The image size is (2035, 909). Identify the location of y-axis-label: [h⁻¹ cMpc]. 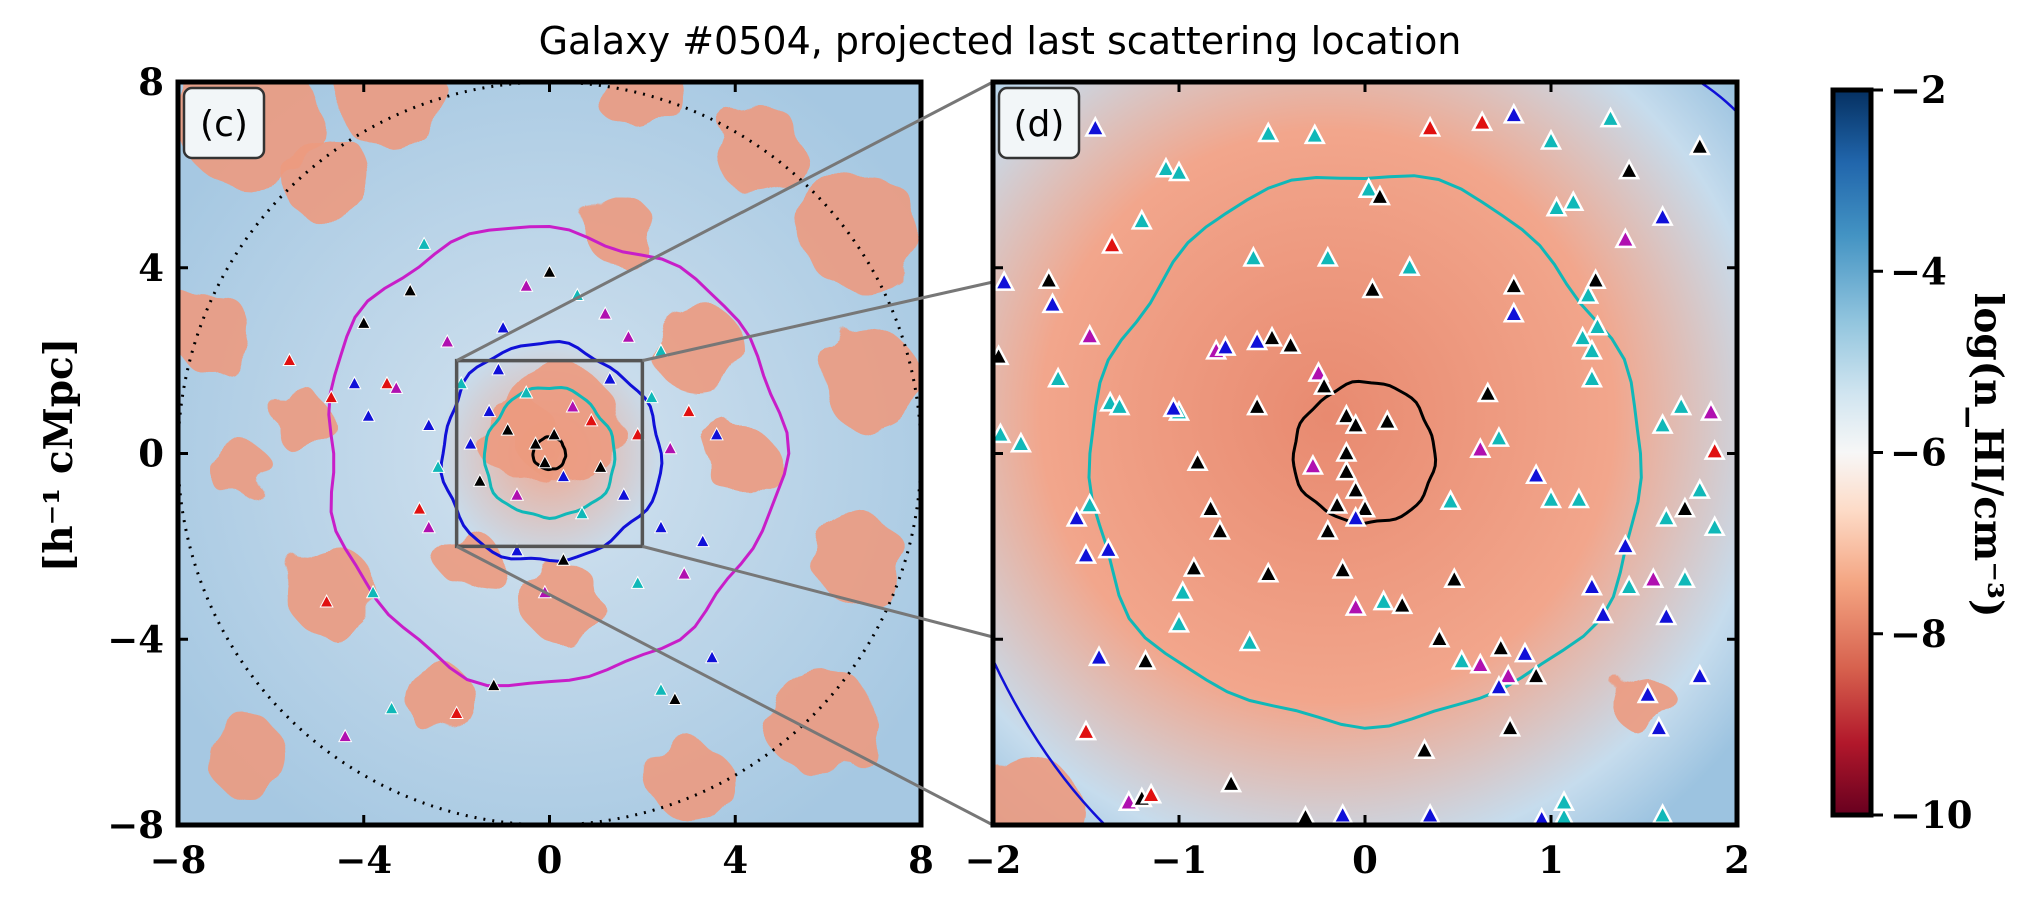
(59, 455).